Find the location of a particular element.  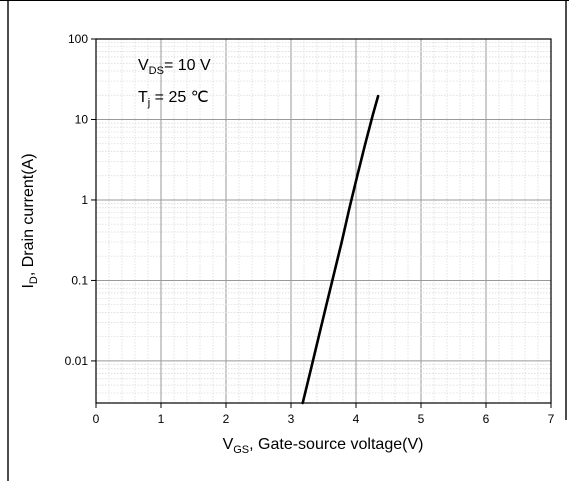

series-group is located at coordinates (340, 249).